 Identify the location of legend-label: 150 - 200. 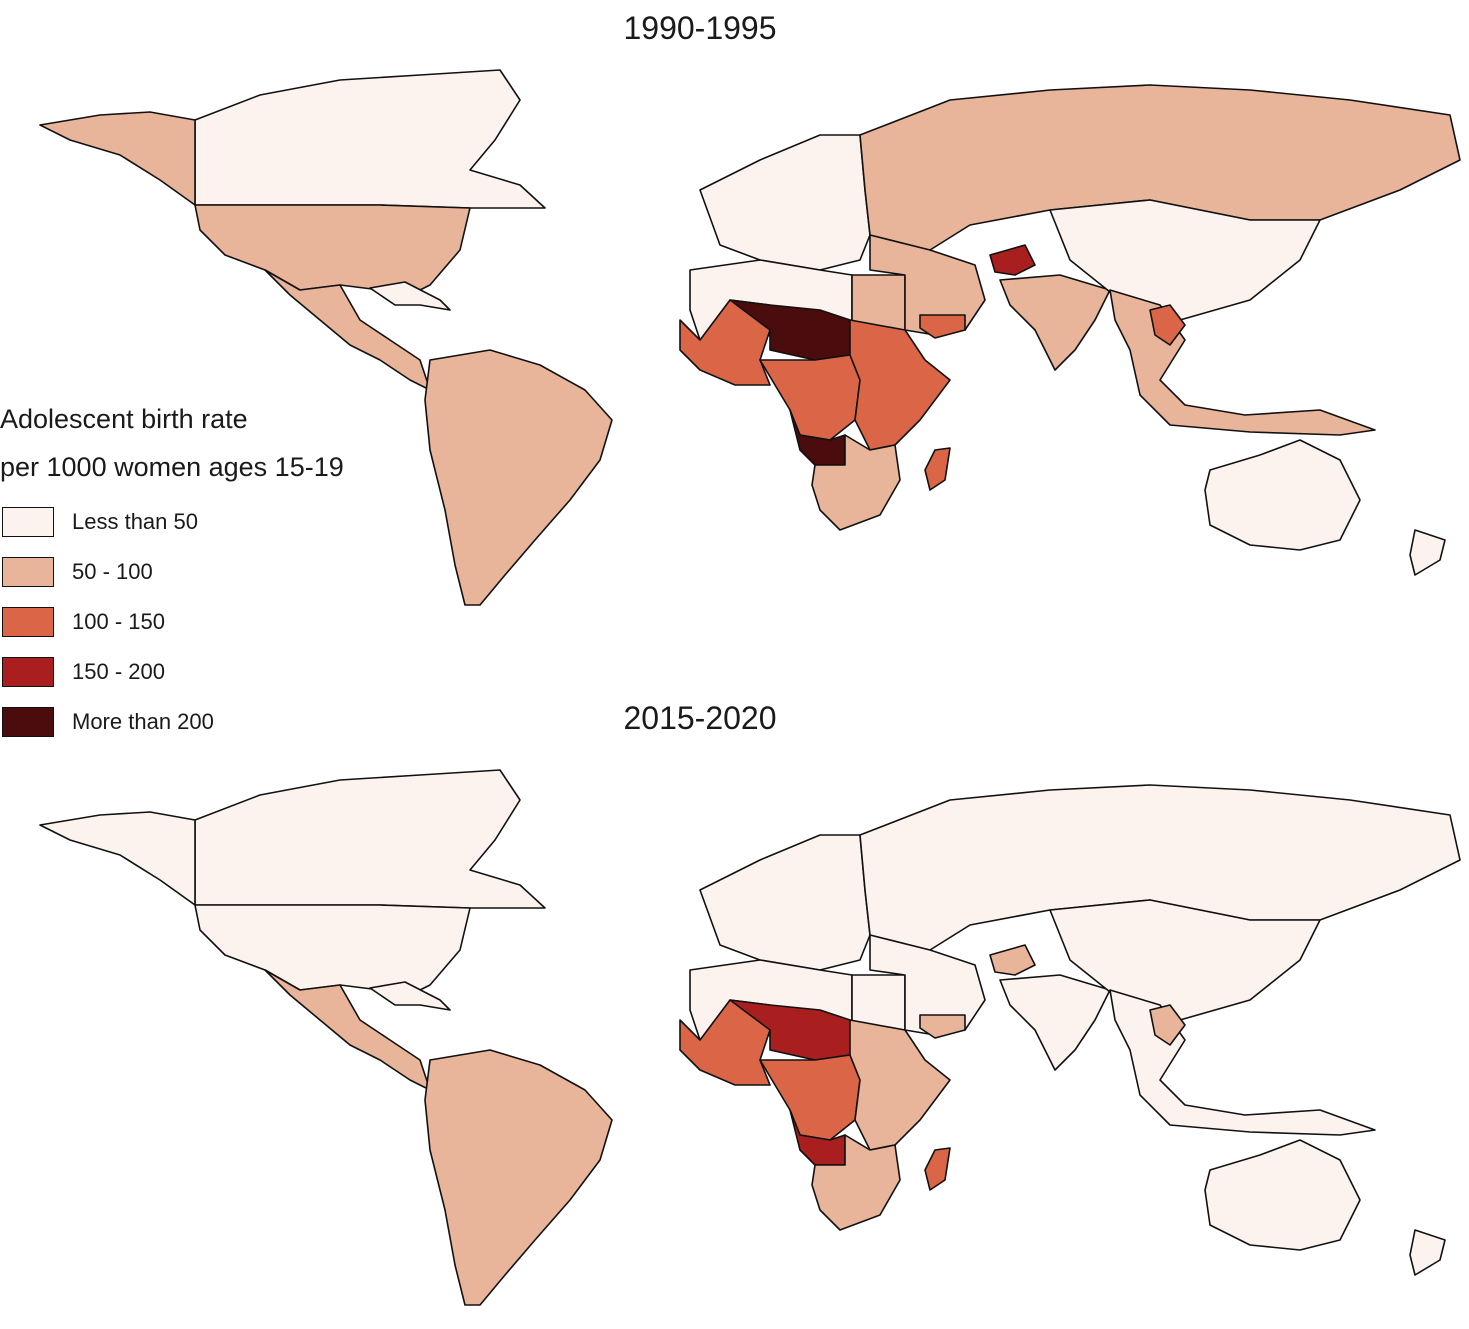
(118, 671).